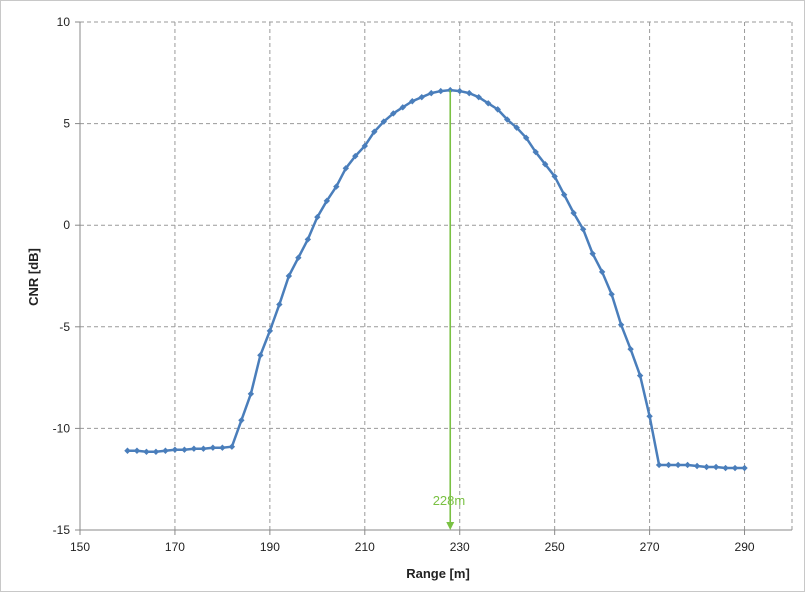 The width and height of the screenshot is (805, 597). Describe the element at coordinates (80, 547) in the screenshot. I see `x-tick-label: 150` at that location.